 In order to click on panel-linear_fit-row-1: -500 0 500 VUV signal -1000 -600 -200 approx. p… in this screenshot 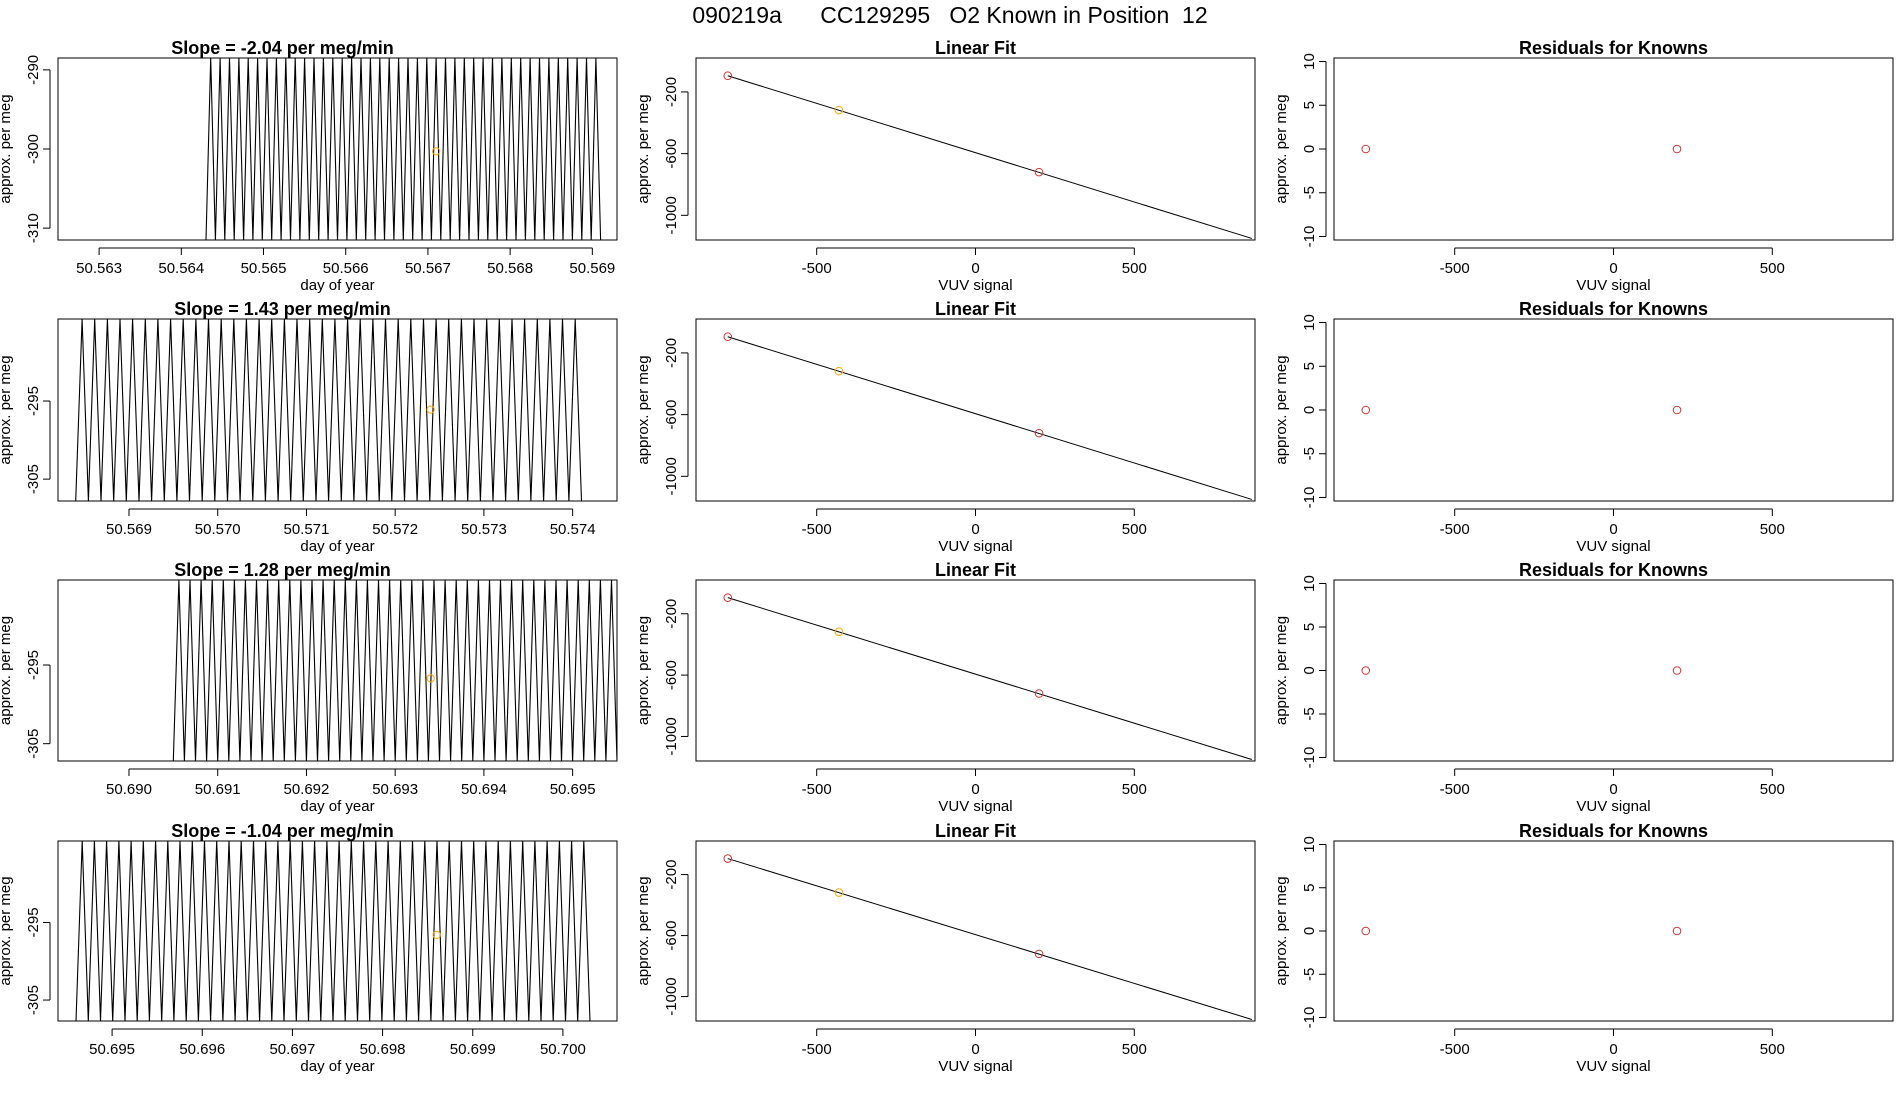, I will do `click(945, 166)`.